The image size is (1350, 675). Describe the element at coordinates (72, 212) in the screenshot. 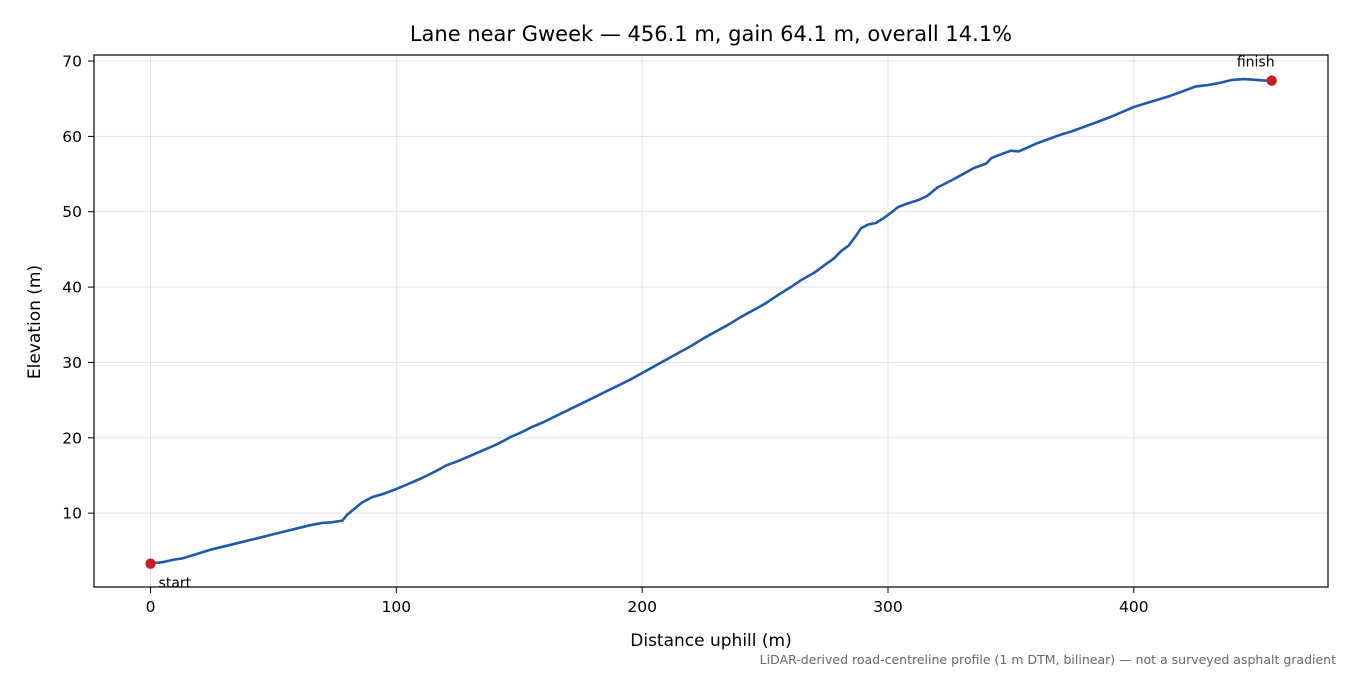

I see `y-tick-label-4: 50` at that location.